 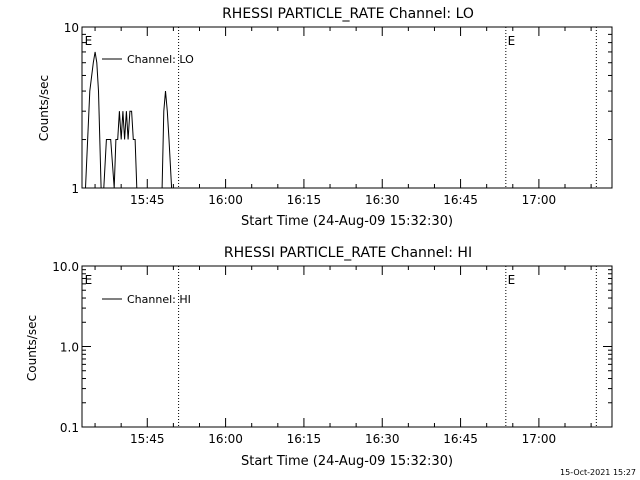 What do you see at coordinates (44, 108) in the screenshot?
I see `panel-lo-ylabel: Counts/sec` at bounding box center [44, 108].